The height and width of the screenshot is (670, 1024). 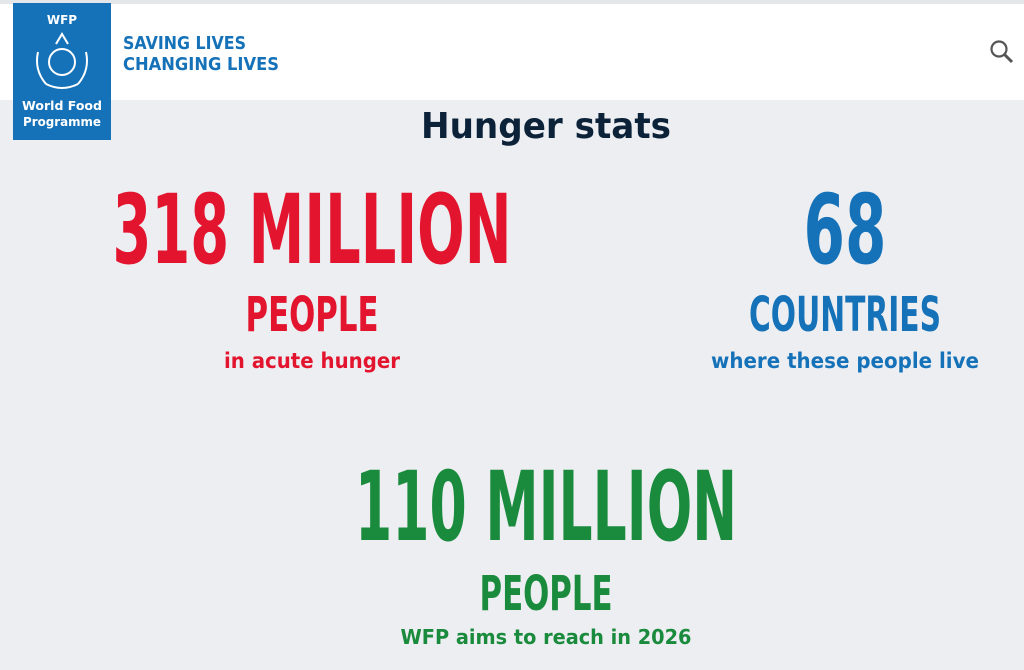 What do you see at coordinates (62, 121) in the screenshot?
I see `logo-name: Programme` at bounding box center [62, 121].